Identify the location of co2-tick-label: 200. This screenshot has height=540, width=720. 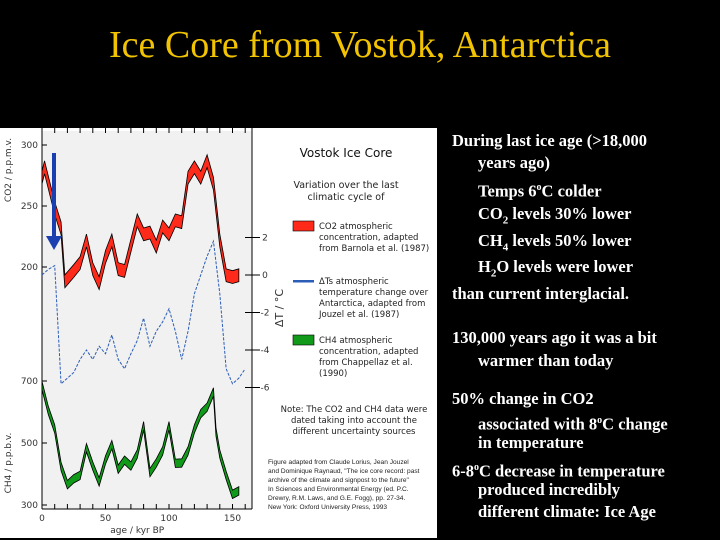
(29, 268).